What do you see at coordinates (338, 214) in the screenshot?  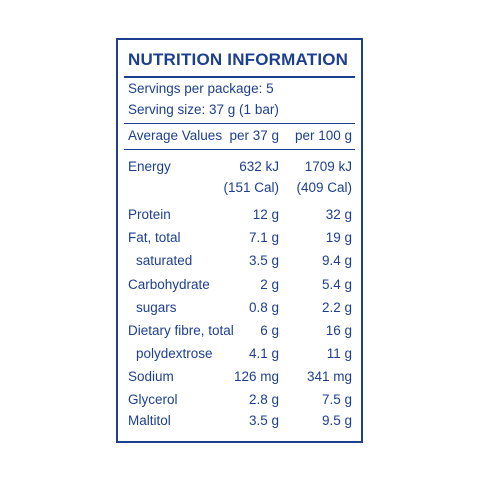 I see `nutrient-per-100g: 32 g` at bounding box center [338, 214].